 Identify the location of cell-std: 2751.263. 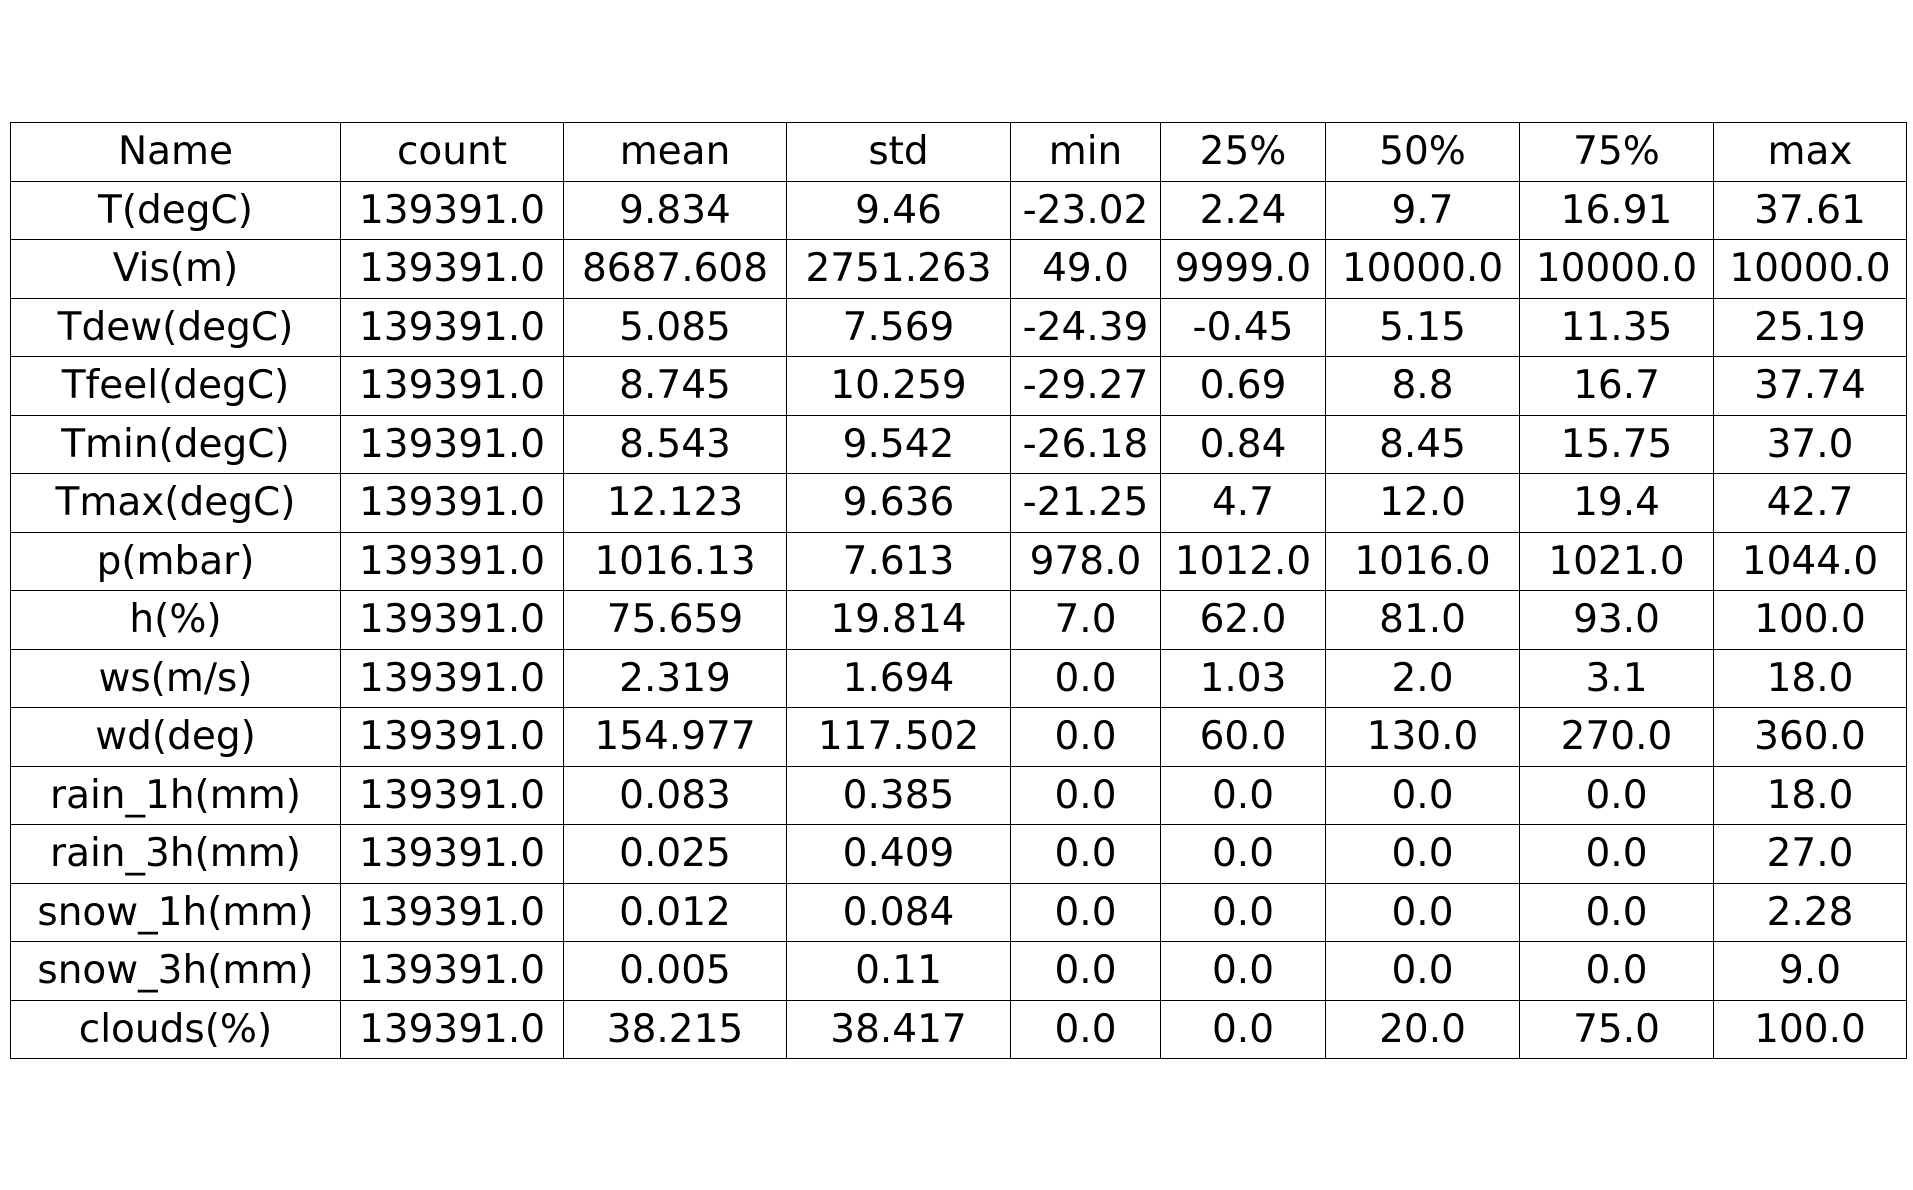
(898, 269).